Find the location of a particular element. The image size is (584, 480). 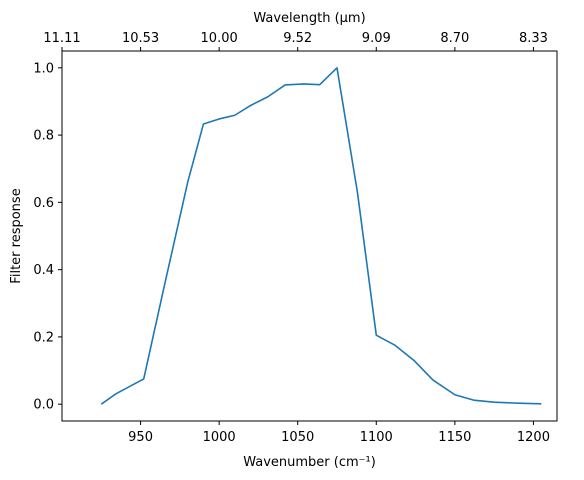

x-tick-label: 1150 is located at coordinates (454, 437).